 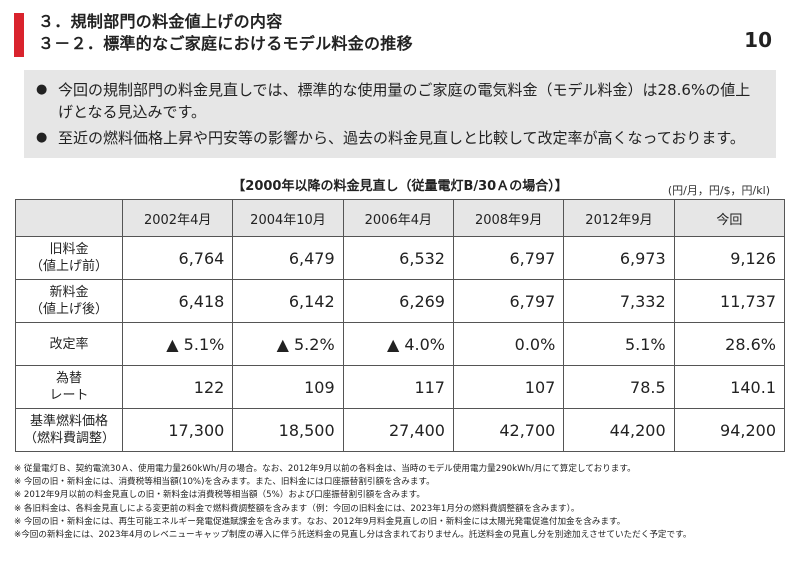 I want to click on table-row: 為替レート 122 109 117 107 78.5 140.1, so click(x=400, y=387).